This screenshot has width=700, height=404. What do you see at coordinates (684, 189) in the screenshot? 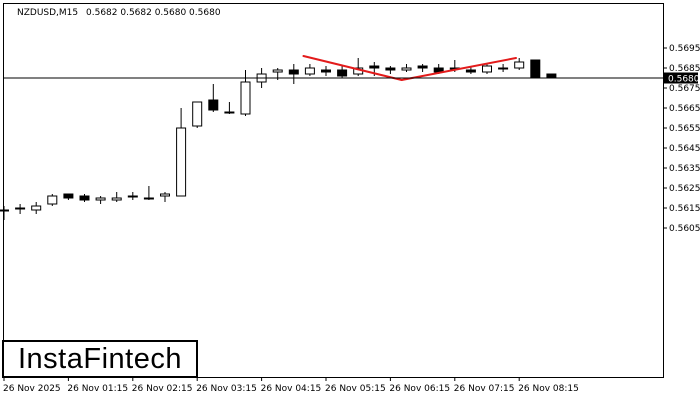
I see `y-tick-label: 0.5625` at bounding box center [684, 189].